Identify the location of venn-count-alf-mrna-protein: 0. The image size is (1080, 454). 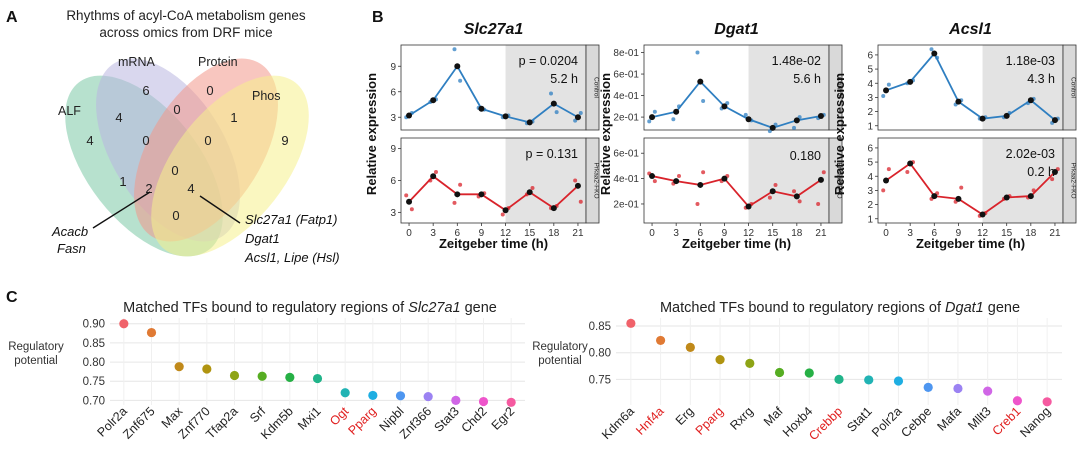
(145, 140).